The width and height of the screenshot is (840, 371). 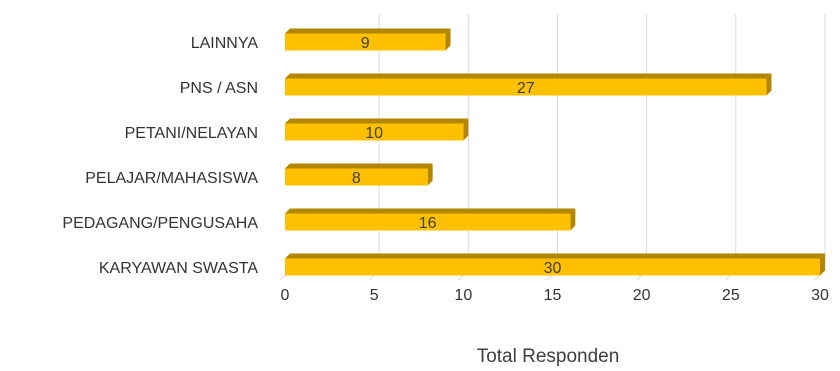 I want to click on data-label: 9, so click(x=365, y=43).